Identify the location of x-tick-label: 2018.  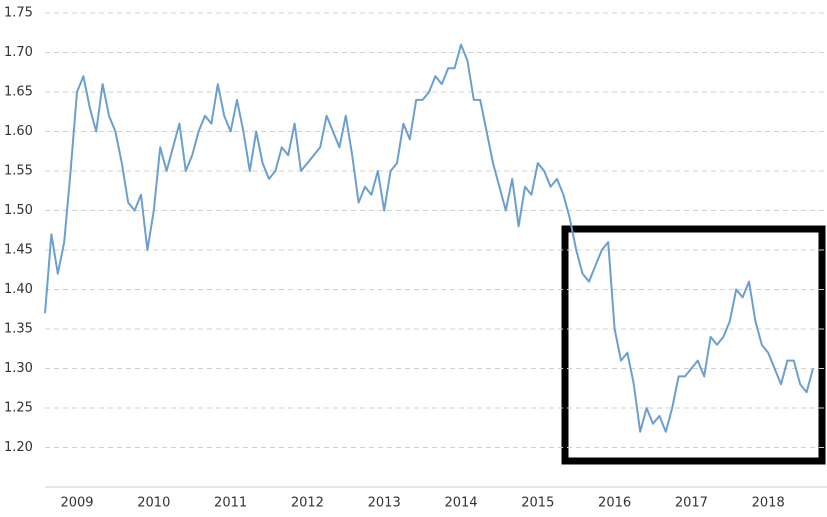
(768, 503).